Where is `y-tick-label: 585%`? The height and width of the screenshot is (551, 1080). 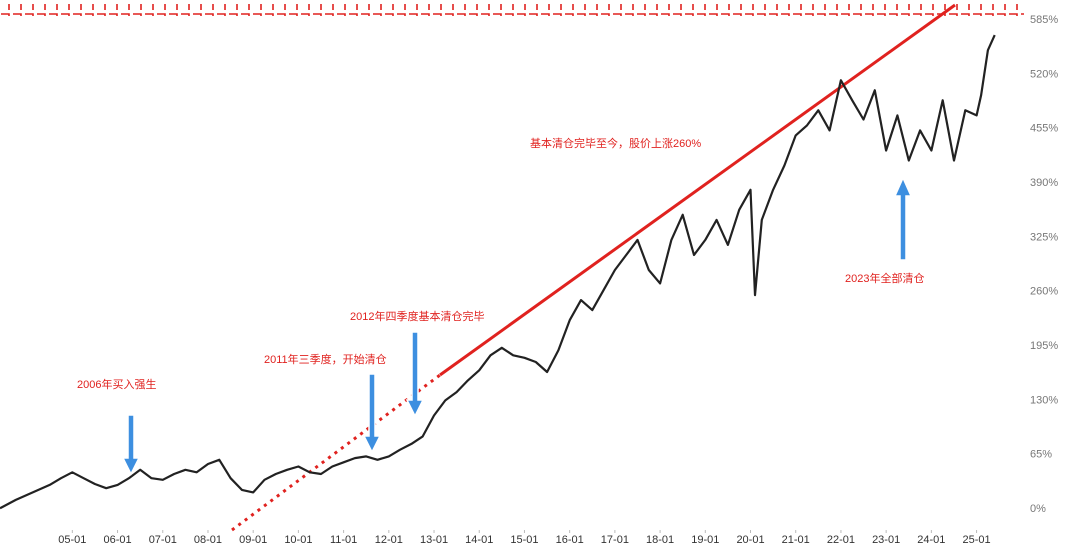 y-tick-label: 585% is located at coordinates (1044, 20).